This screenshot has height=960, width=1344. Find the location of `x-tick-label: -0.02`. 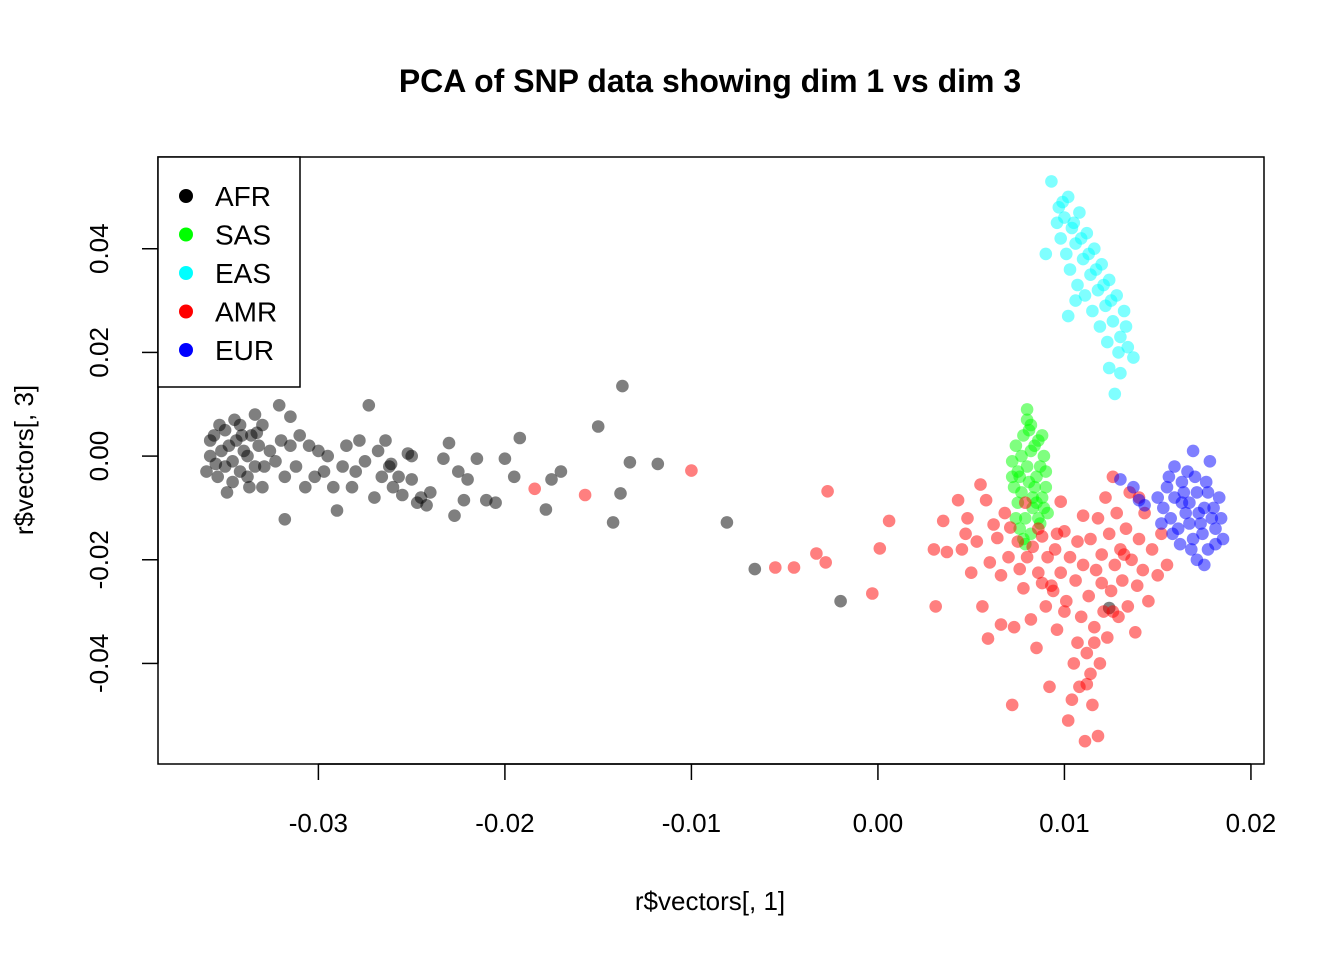

x-tick-label: -0.02 is located at coordinates (504, 823).